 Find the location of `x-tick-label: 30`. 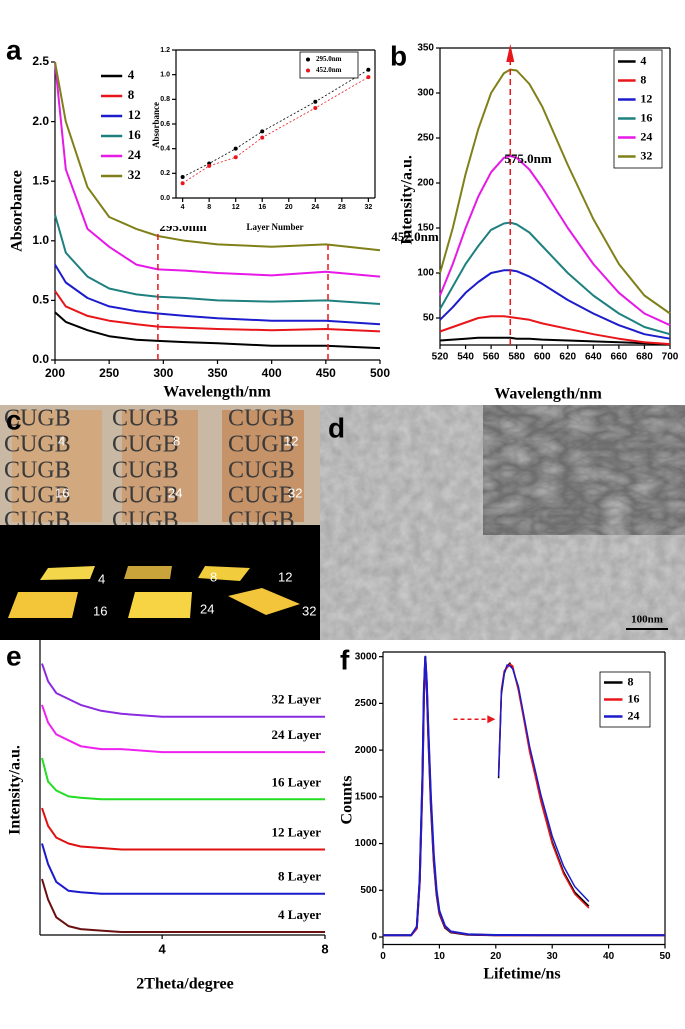

x-tick-label: 30 is located at coordinates (553, 956).